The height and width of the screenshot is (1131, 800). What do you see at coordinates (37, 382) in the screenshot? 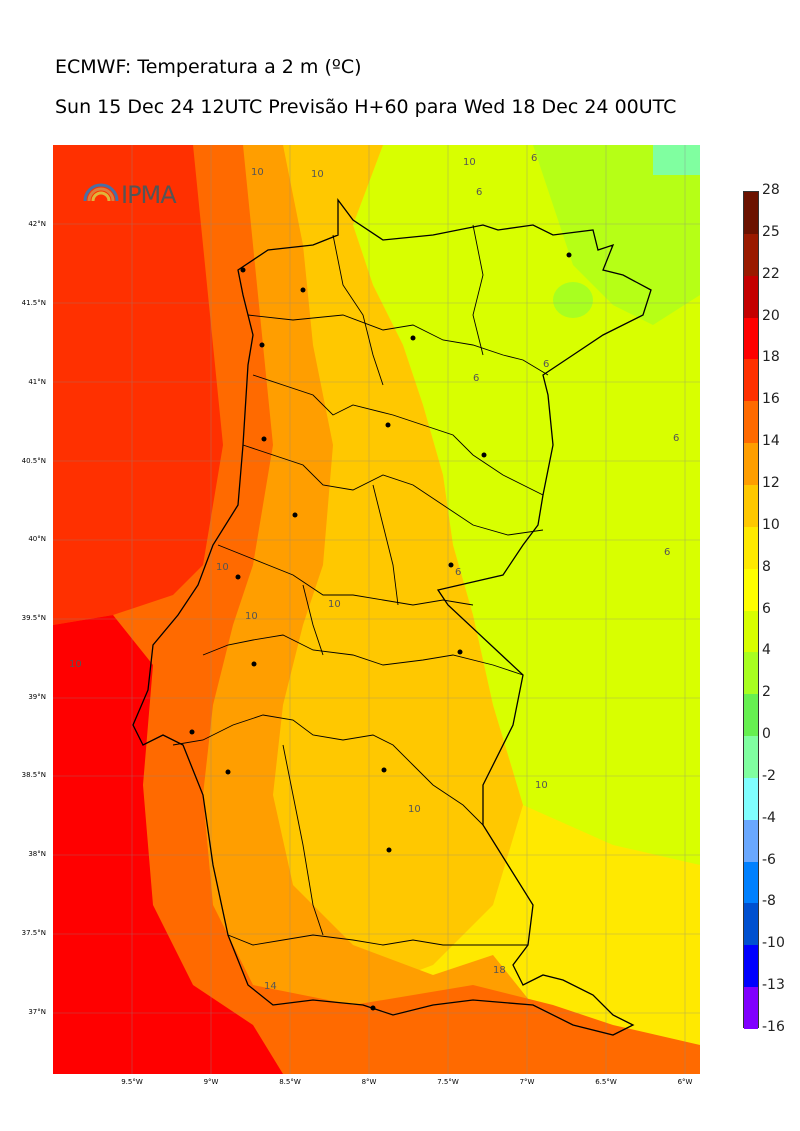
I see `lat-label: 41°N` at bounding box center [37, 382].